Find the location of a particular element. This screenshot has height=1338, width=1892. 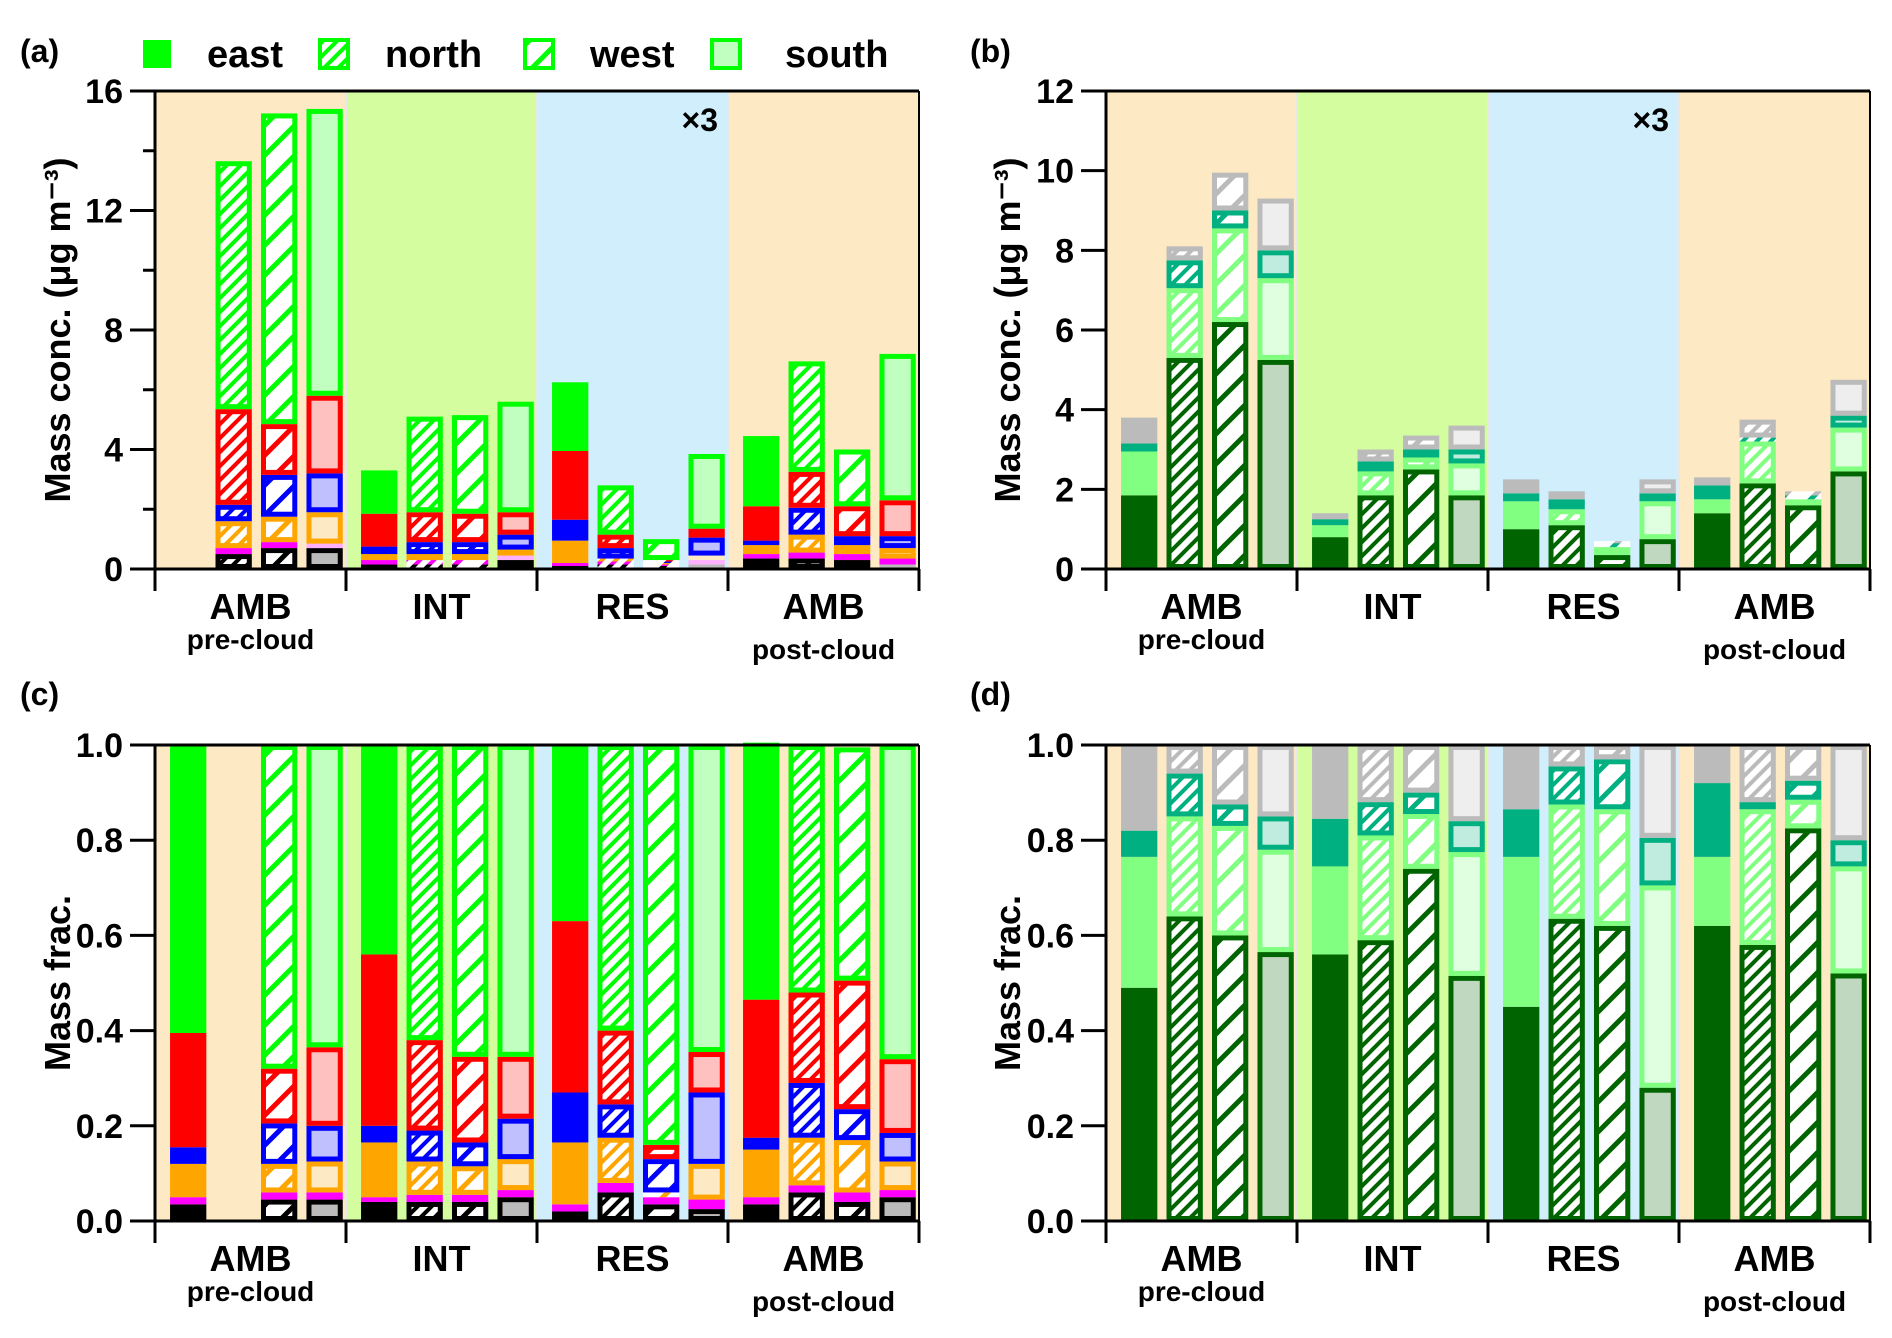

bar-segment-dark-green-north is located at coordinates (1566, 547).